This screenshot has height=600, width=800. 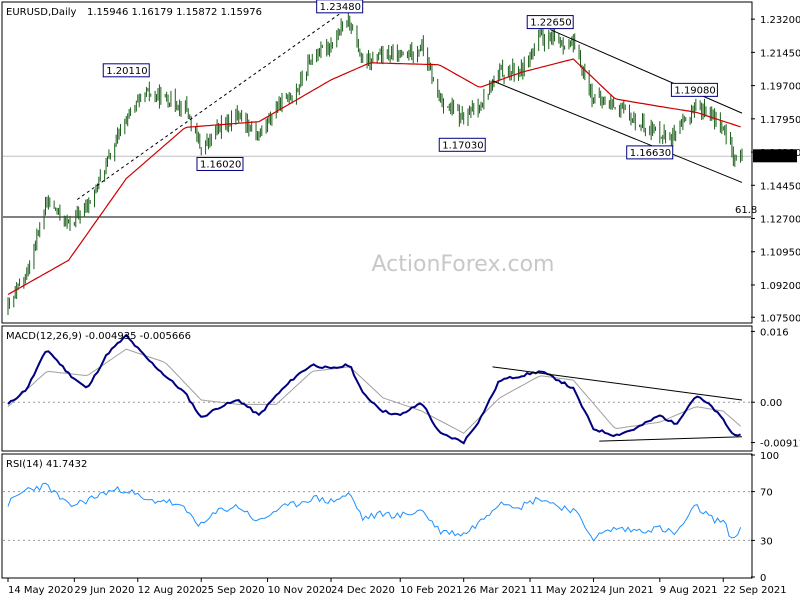 What do you see at coordinates (46, 464) in the screenshot?
I see `rsi-title: RSI(14) 41.7432` at bounding box center [46, 464].